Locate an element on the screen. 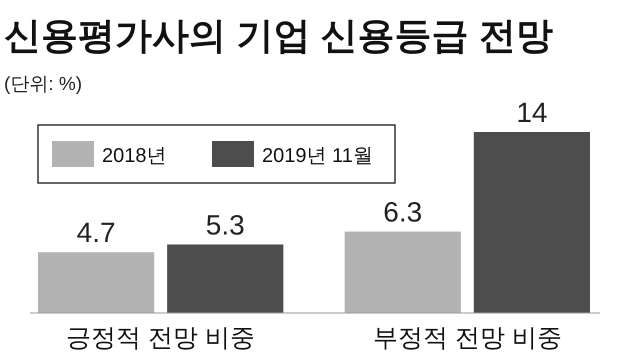 The width and height of the screenshot is (631, 357). data-label: 5.3 is located at coordinates (225, 224).